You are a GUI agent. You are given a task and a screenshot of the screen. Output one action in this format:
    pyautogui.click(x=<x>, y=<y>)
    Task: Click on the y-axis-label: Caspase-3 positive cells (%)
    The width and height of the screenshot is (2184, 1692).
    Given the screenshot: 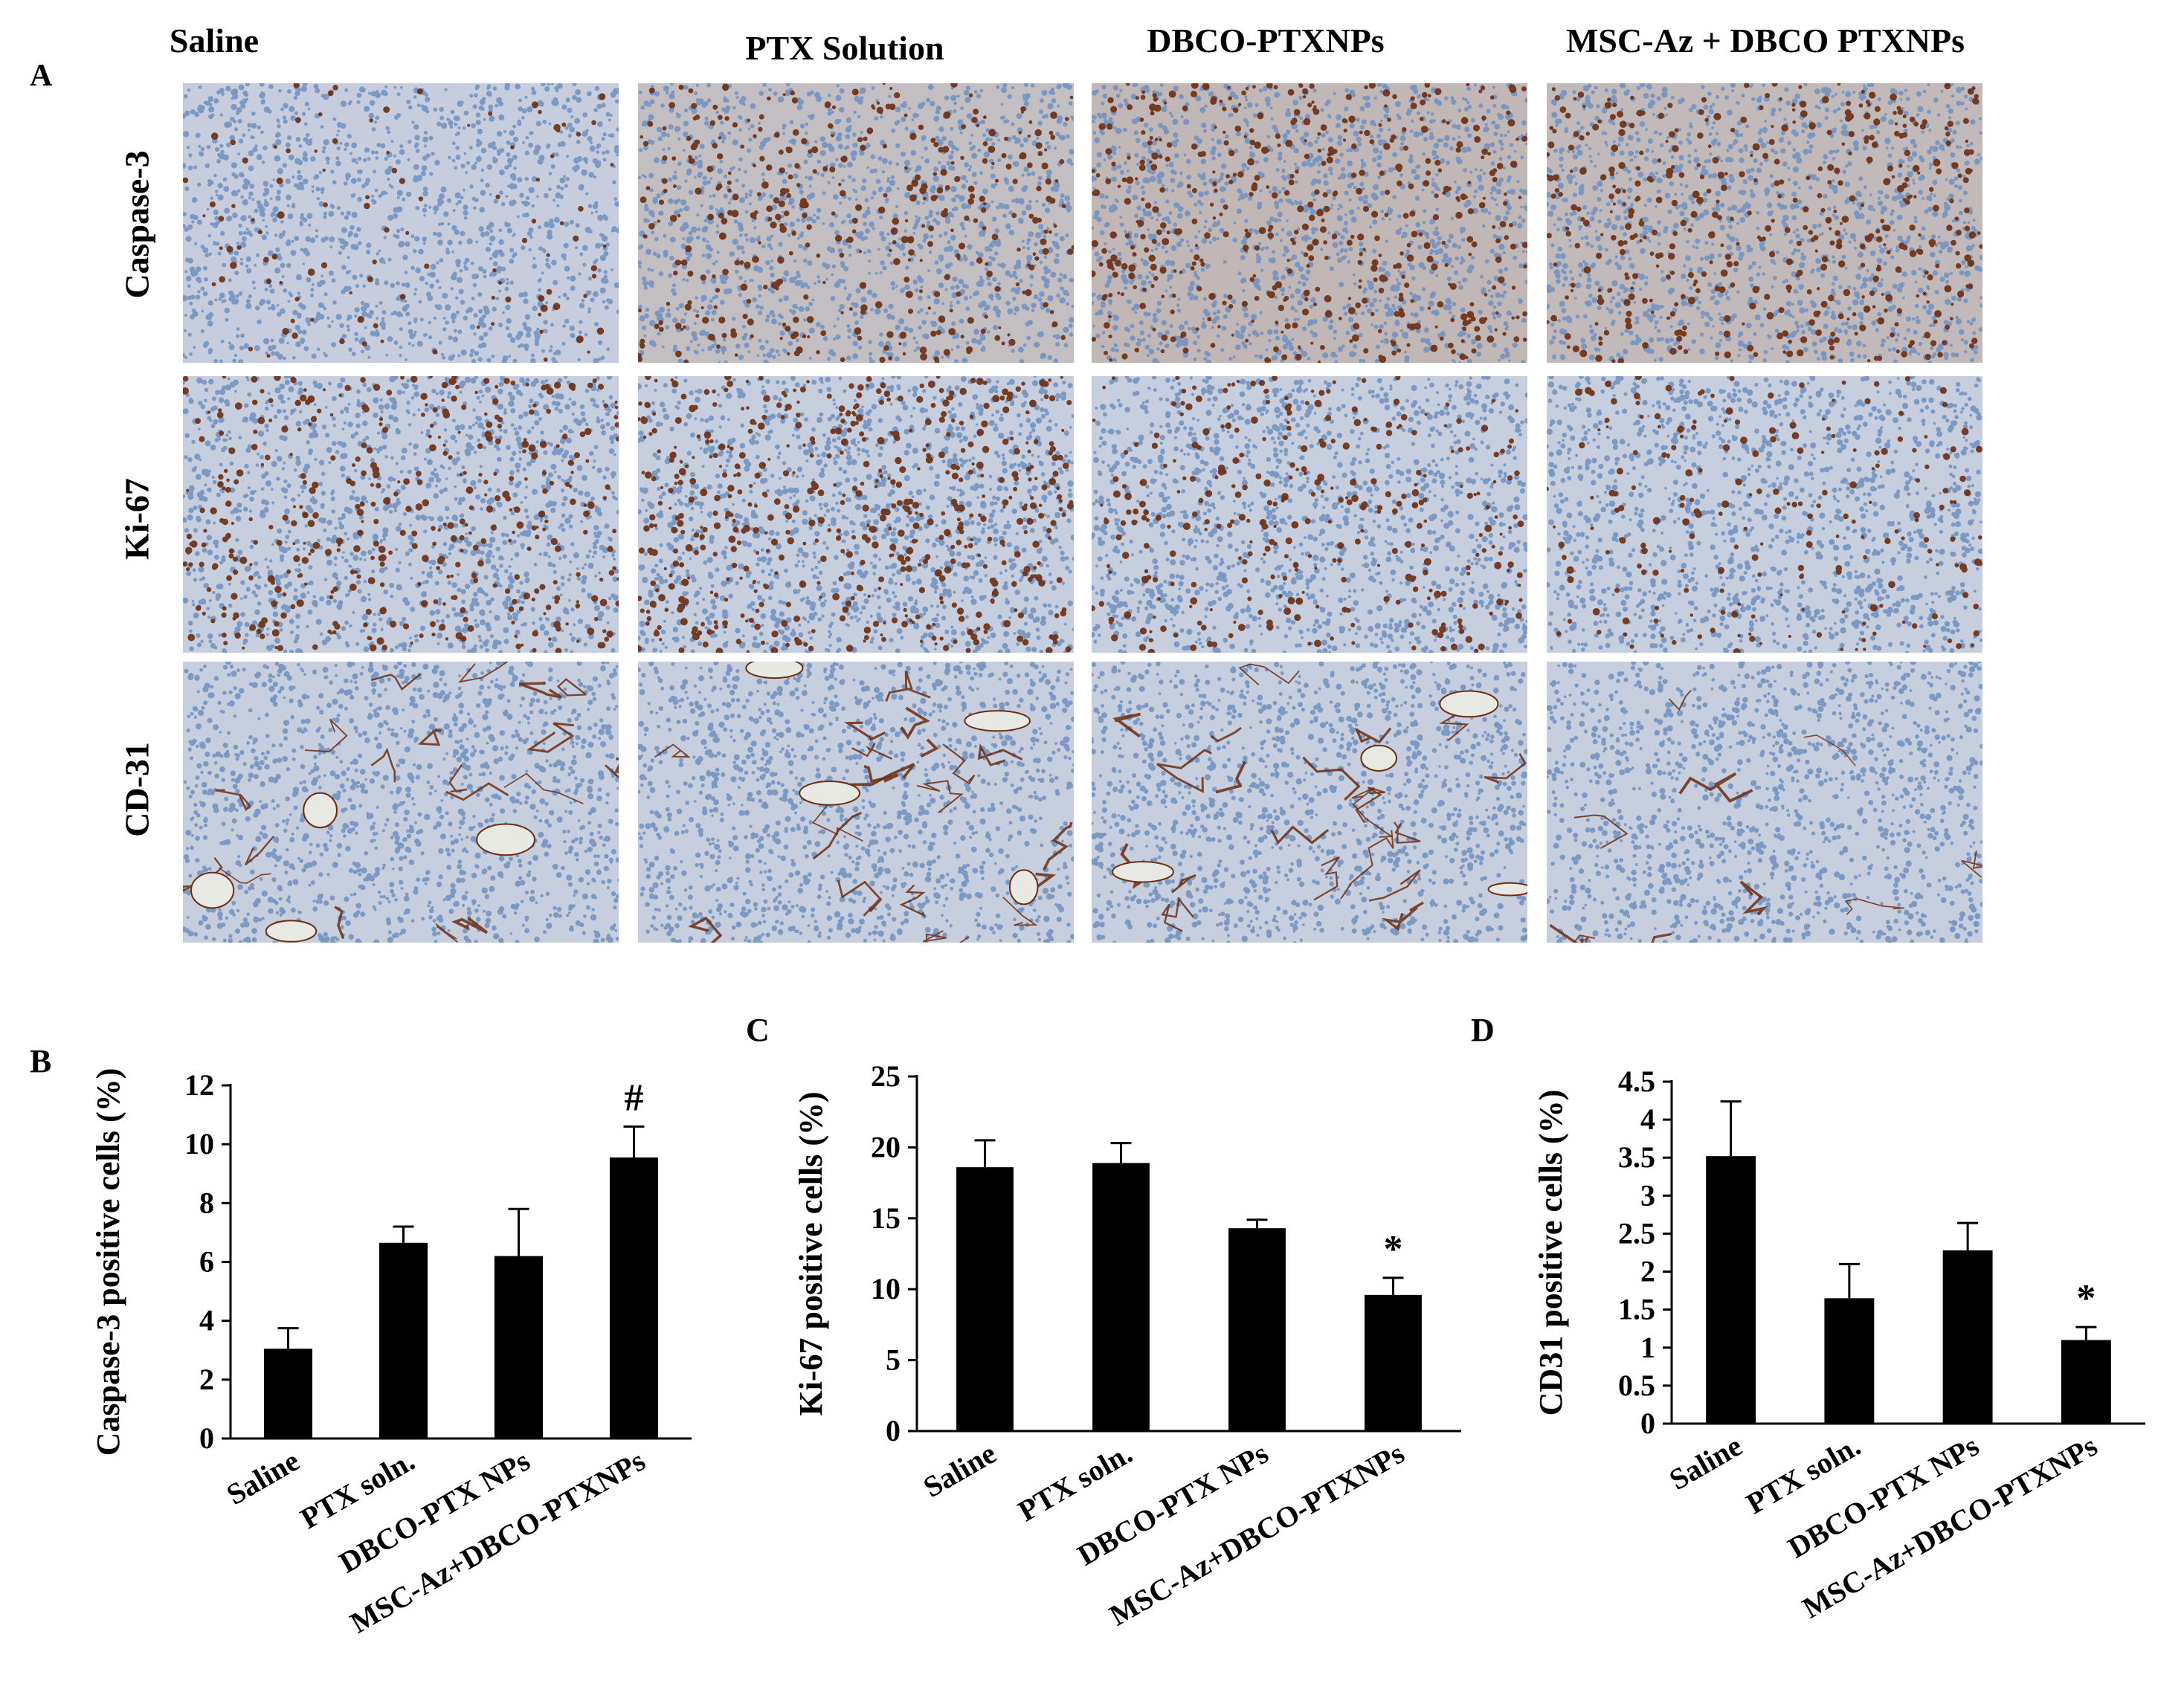 What is the action you would take?
    pyautogui.click(x=108, y=1262)
    